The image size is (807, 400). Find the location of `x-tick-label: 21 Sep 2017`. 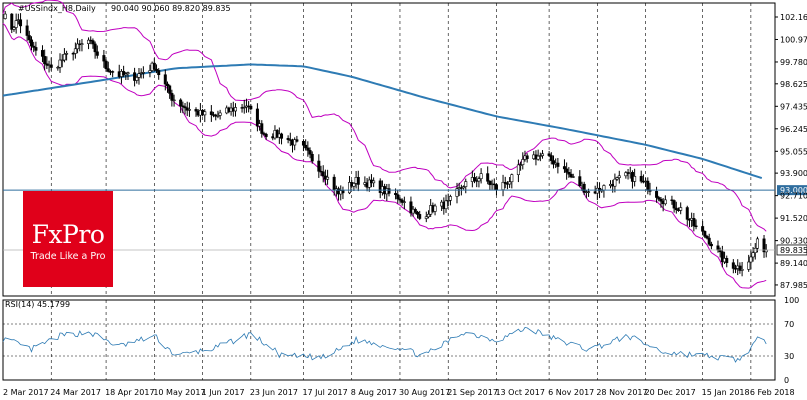

x-tick-label: 21 Sep 2017 is located at coordinates (472, 392).